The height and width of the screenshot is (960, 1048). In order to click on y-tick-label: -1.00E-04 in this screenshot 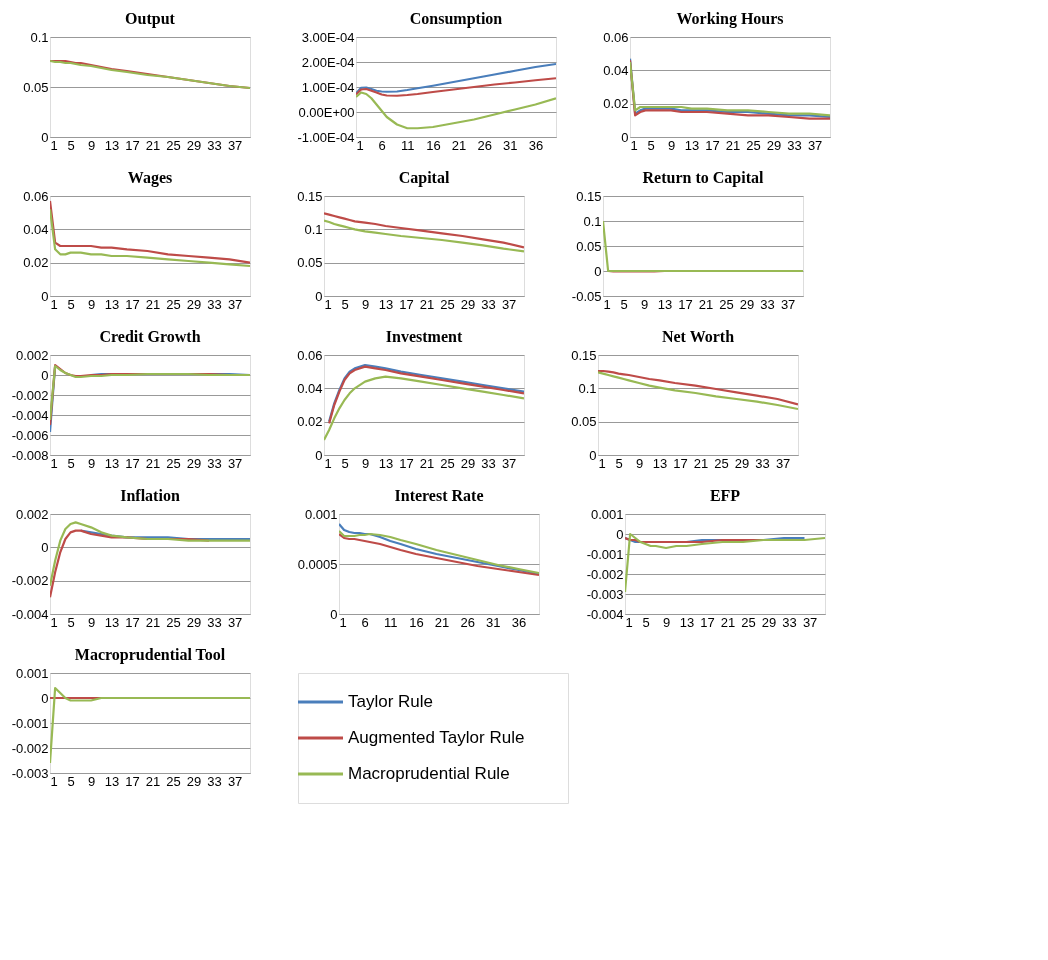, I will do `click(326, 137)`.